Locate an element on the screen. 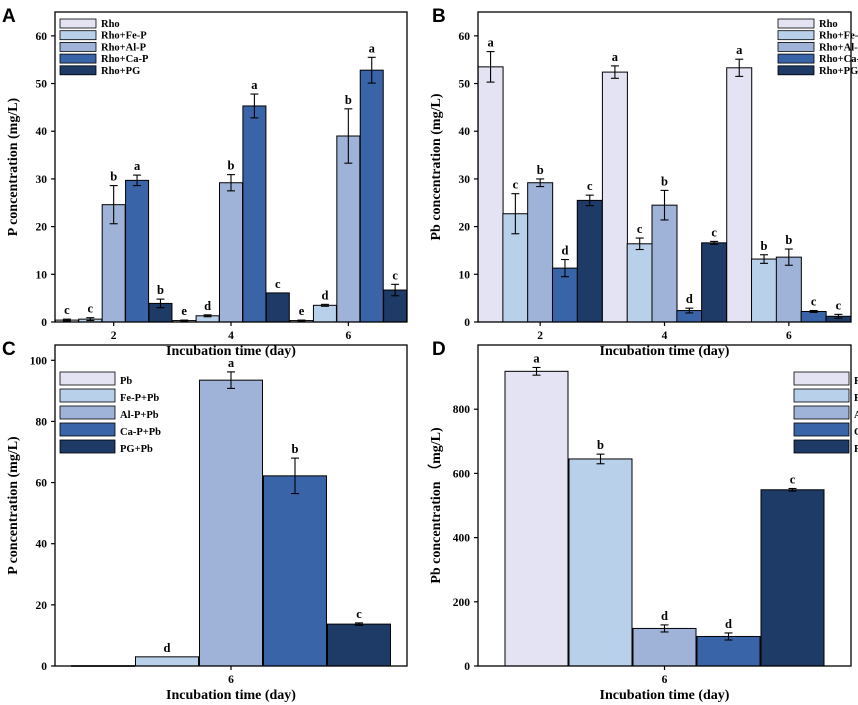 The image size is (858, 705). legend-label: Rho+Ca-P is located at coordinates (838, 59).